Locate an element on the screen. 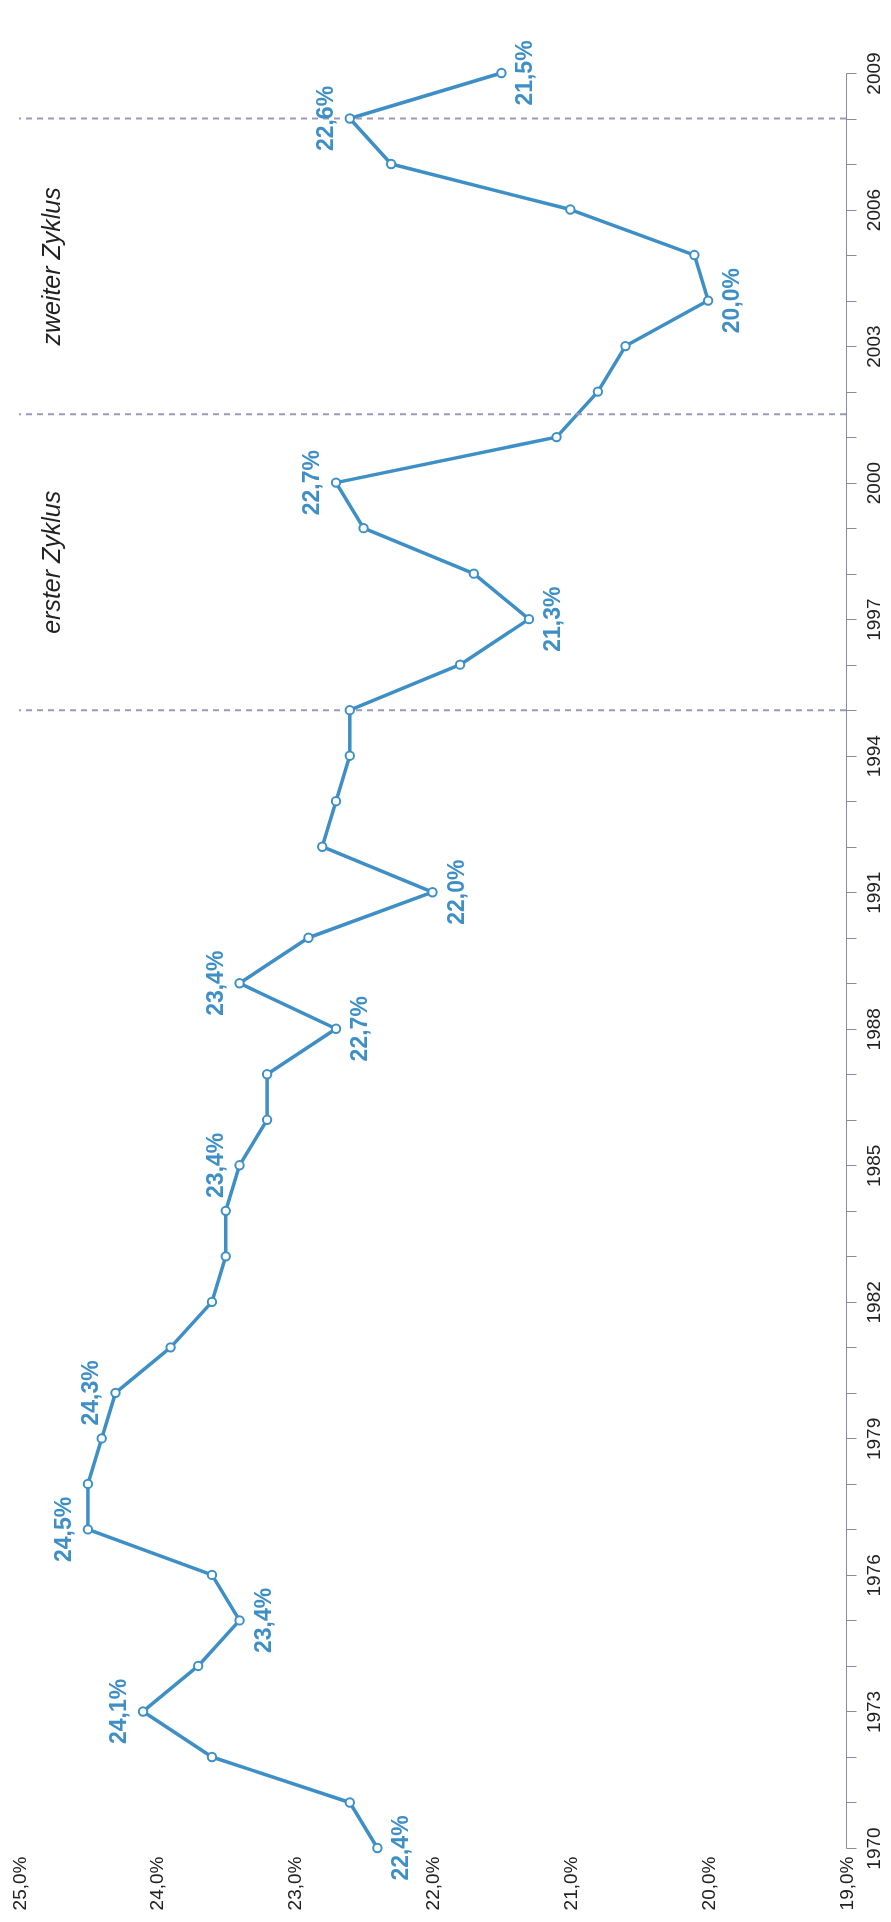  x-tick-label: 25,0% is located at coordinates (19, 1883).